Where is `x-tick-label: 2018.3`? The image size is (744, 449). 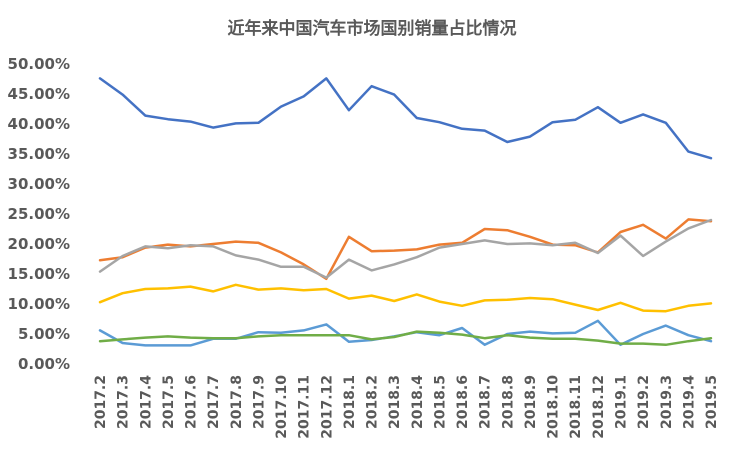
x-tick-label: 2018.3 is located at coordinates (395, 402).